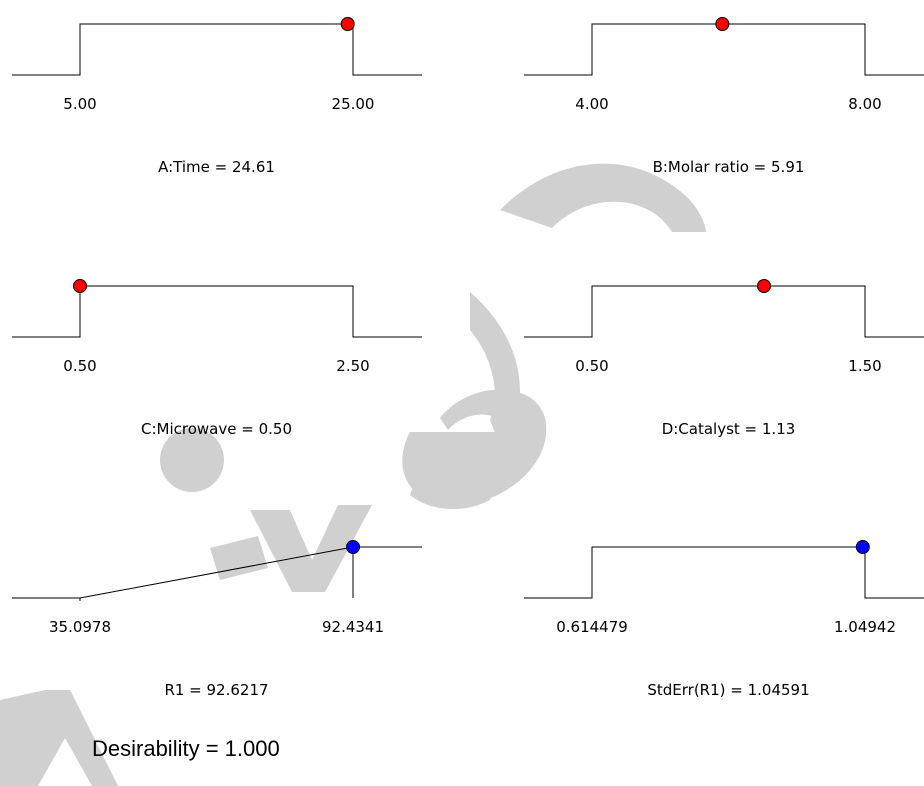 This screenshot has height=786, width=924. Describe the element at coordinates (216, 429) in the screenshot. I see `panel-title: C:Microwave = 0.50` at that location.